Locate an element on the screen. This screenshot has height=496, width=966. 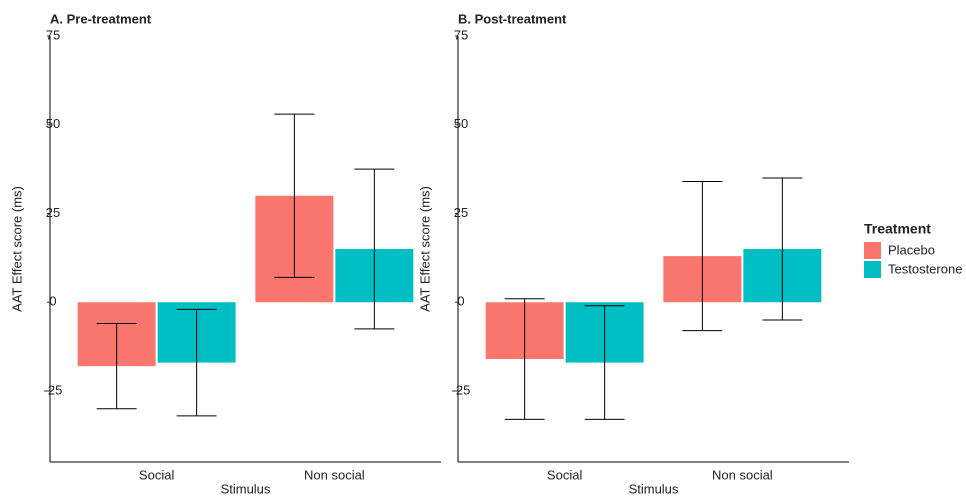
legend-label: Placebo is located at coordinates (911, 249).